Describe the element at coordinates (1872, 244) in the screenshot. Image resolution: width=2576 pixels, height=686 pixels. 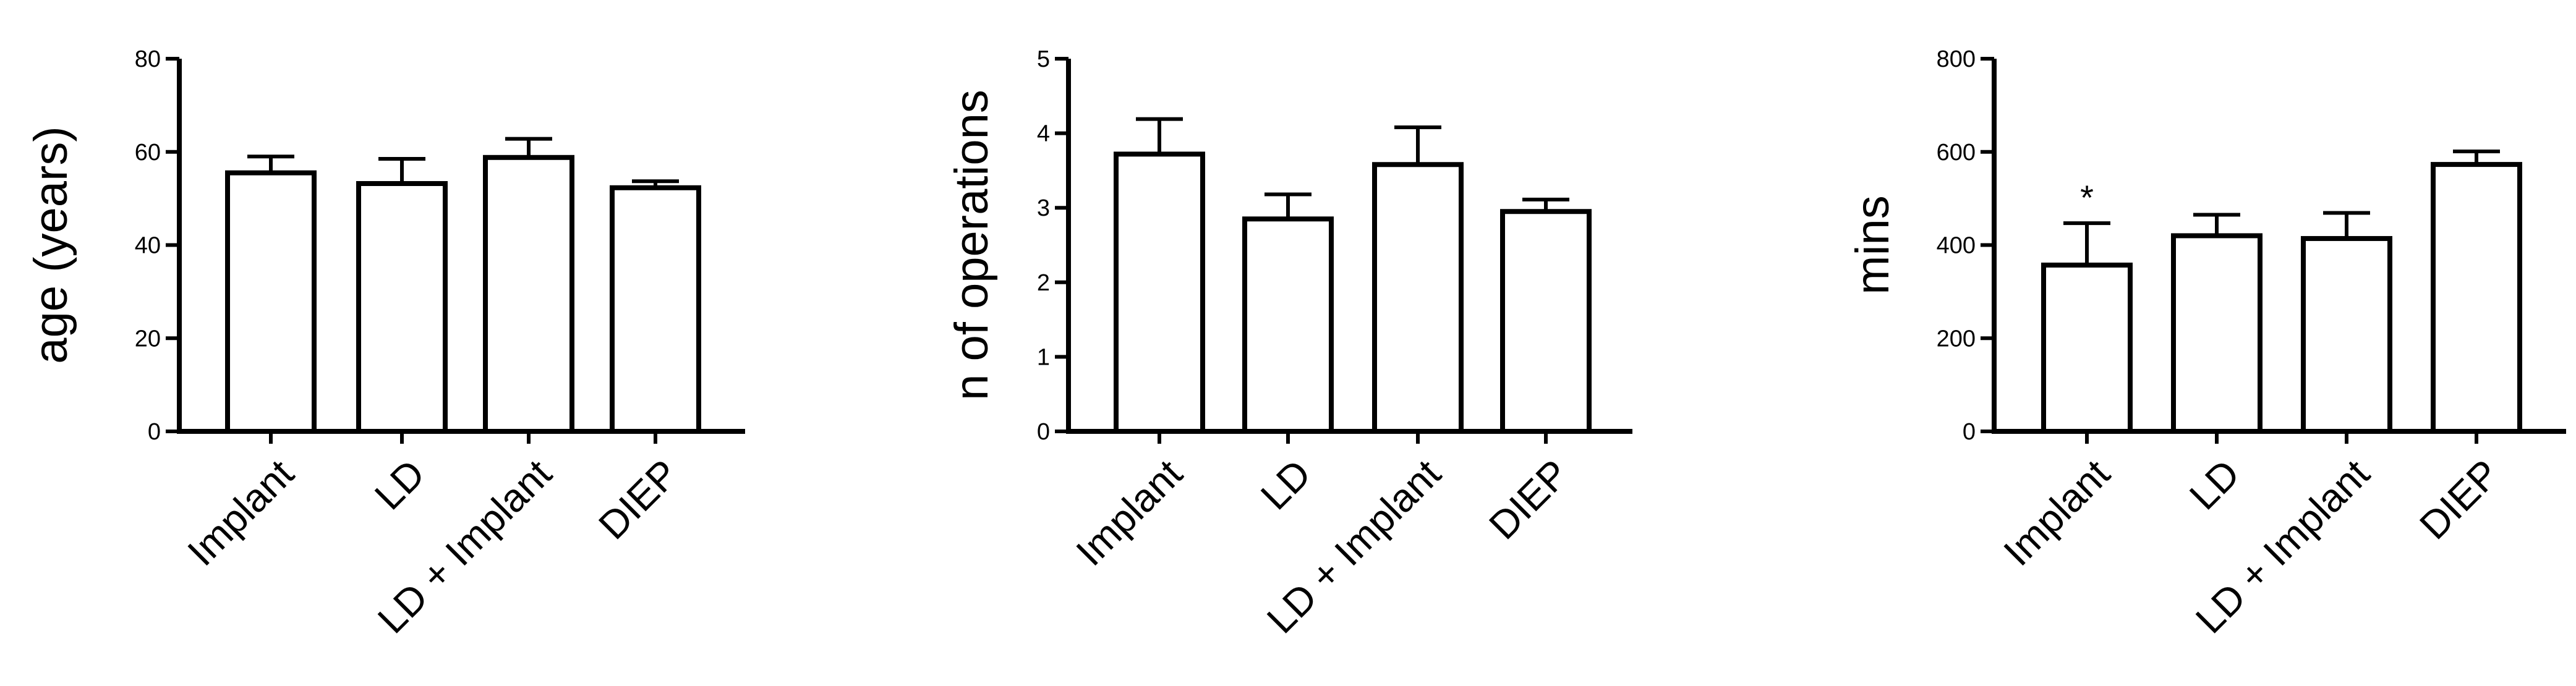
I see `y-axis-title: mins` at that location.